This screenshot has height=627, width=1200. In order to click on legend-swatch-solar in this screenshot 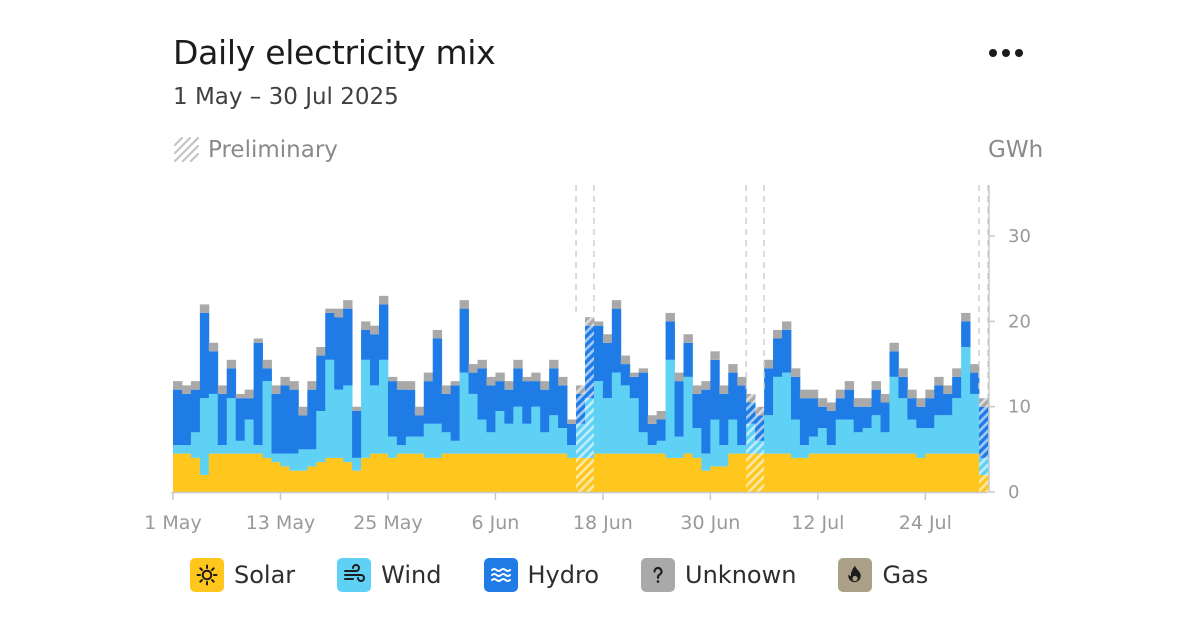, I will do `click(207, 575)`.